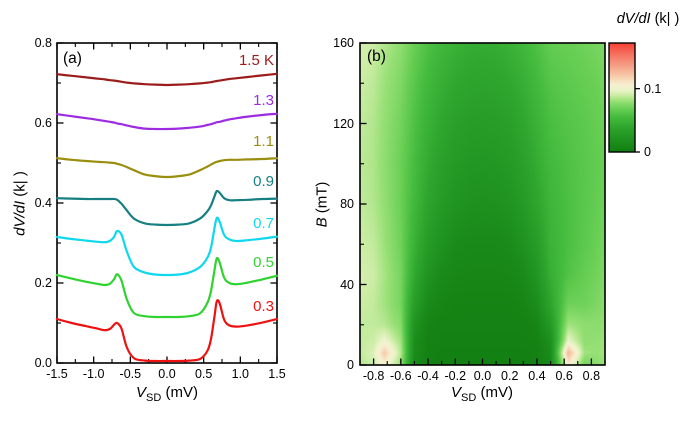  Describe the element at coordinates (167, 374) in the screenshot. I see `panel-a-x-tick-label: 0.0` at that location.